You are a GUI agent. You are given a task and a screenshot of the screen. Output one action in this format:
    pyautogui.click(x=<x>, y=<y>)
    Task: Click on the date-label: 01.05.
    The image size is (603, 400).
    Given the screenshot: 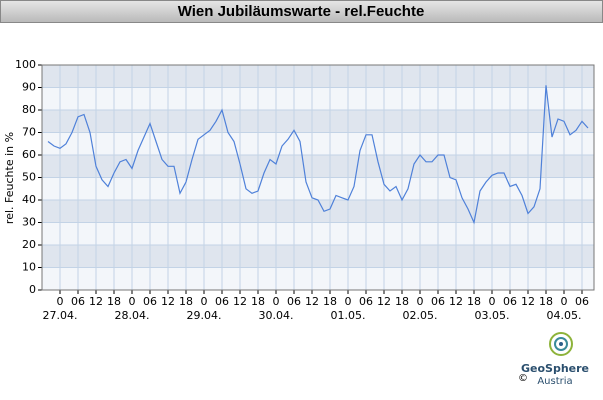 What is the action you would take?
    pyautogui.click(x=348, y=315)
    